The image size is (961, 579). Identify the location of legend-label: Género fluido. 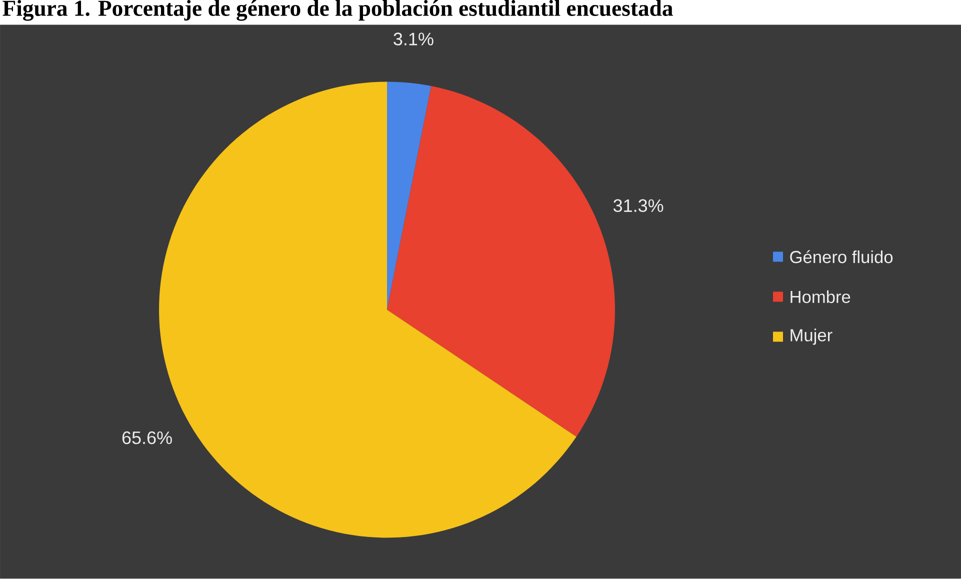
(841, 257).